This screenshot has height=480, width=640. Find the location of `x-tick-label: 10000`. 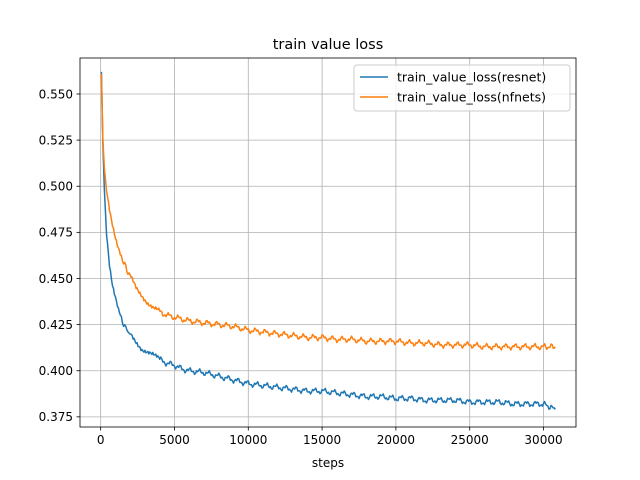

x-tick-label: 10000 is located at coordinates (248, 440).